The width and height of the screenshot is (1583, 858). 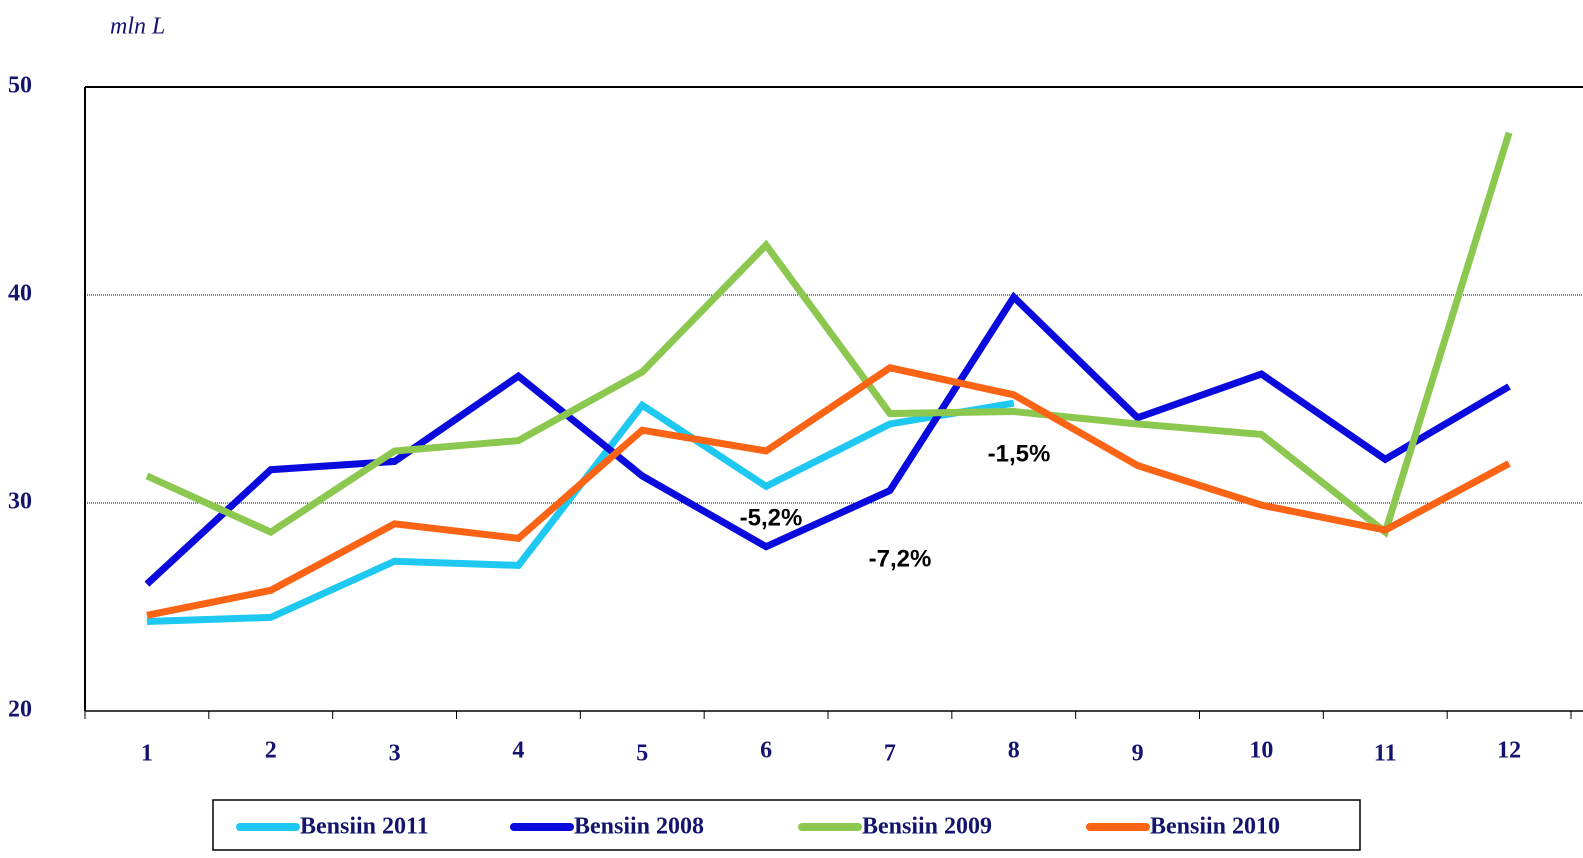 What do you see at coordinates (147, 754) in the screenshot?
I see `x-tick-label: 1` at bounding box center [147, 754].